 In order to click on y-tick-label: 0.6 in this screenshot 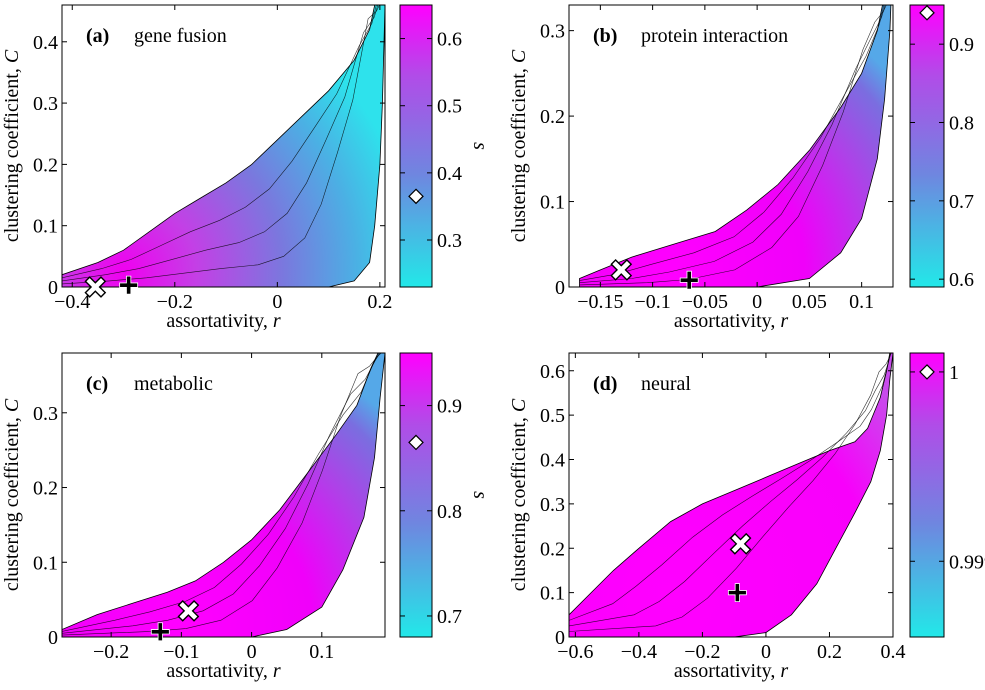, I will do `click(552, 372)`.